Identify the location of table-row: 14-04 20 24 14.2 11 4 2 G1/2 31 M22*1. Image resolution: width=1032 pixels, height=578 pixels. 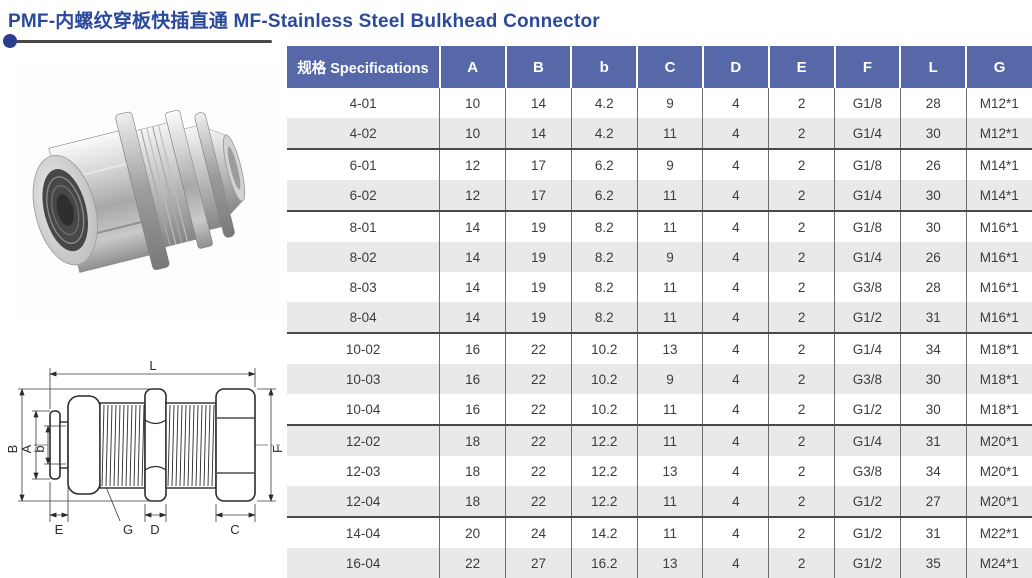
(659, 532).